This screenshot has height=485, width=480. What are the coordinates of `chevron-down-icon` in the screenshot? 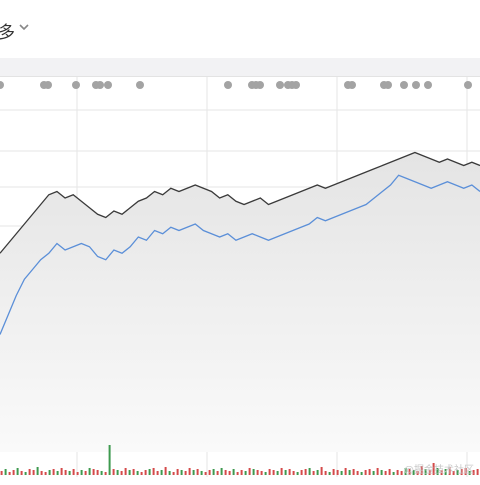 It's located at (24, 27).